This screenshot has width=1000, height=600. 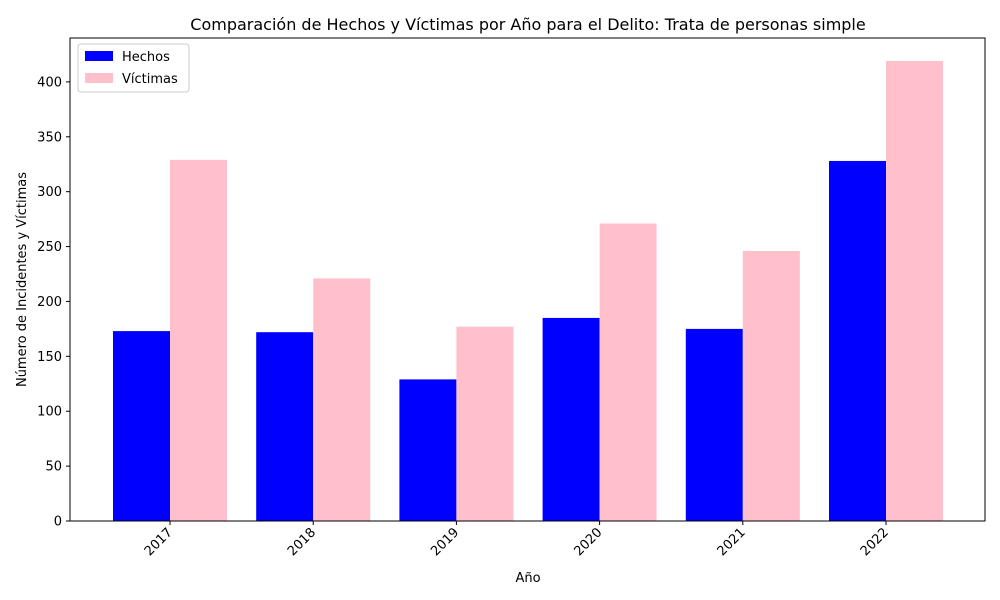 What do you see at coordinates (53, 467) in the screenshot?
I see `y-tick-label: 50` at bounding box center [53, 467].